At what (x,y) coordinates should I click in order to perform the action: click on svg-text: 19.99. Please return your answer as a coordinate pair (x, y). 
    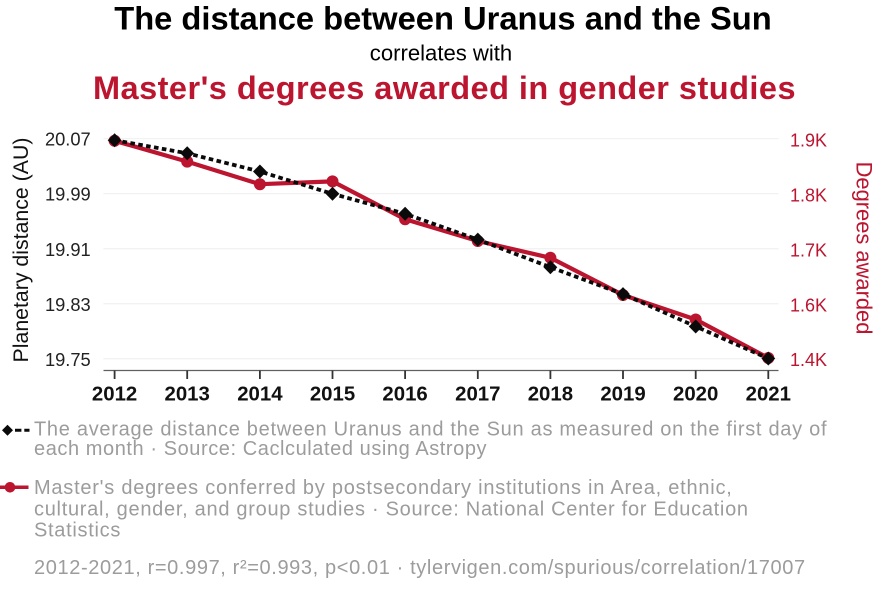
    Looking at the image, I should click on (68, 194).